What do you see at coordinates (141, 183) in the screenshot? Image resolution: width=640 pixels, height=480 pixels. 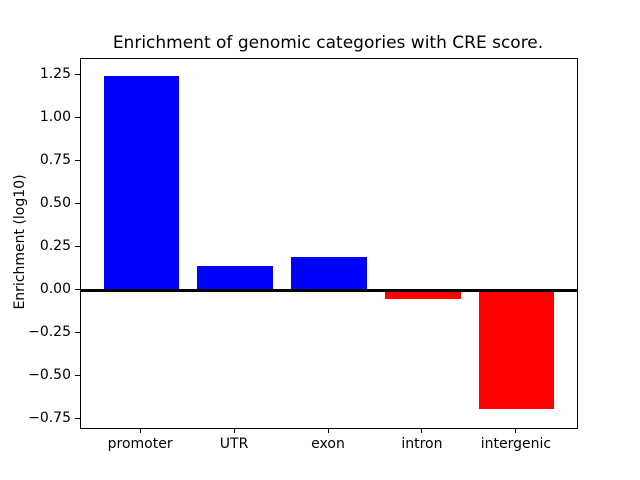 I see `bar-promoter` at bounding box center [141, 183].